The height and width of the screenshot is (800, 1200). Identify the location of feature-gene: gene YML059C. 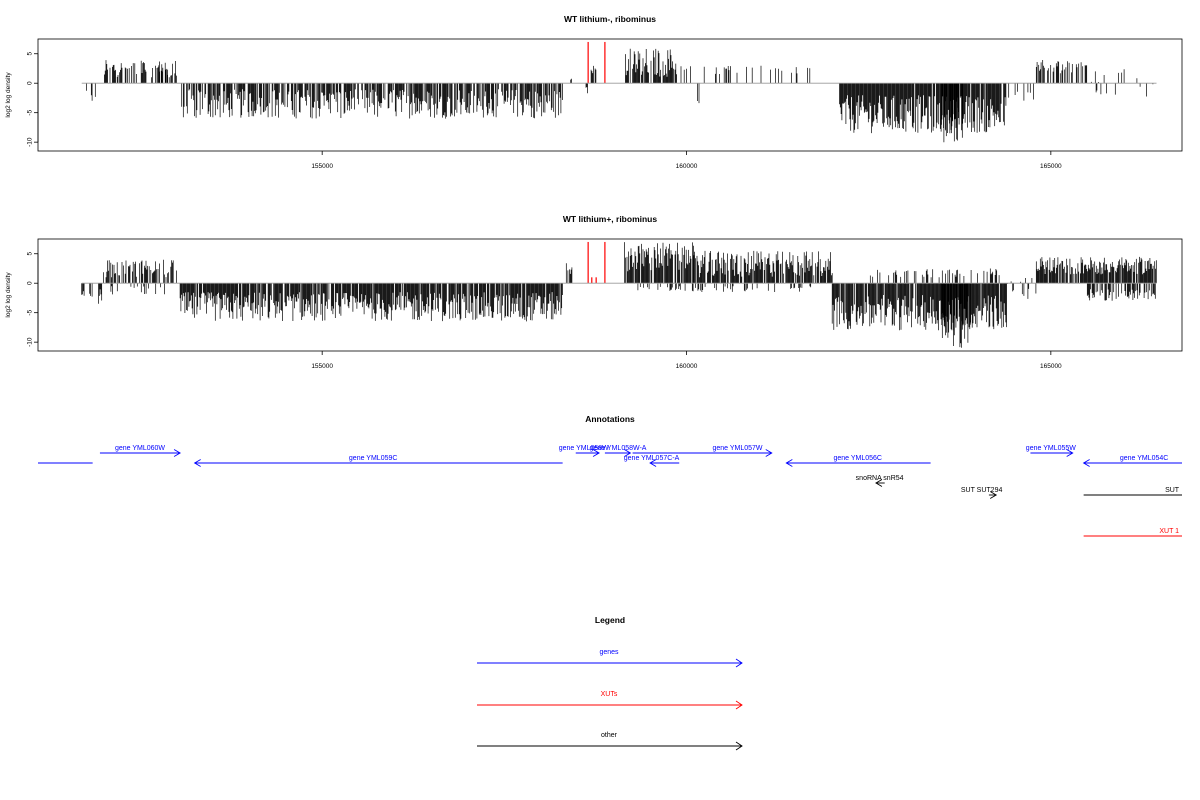
(378, 461).